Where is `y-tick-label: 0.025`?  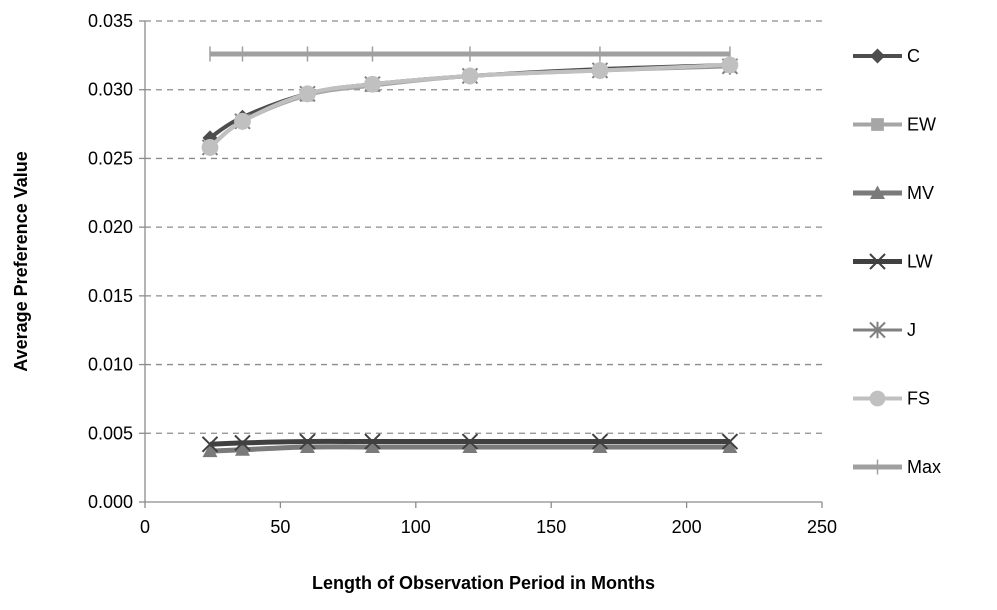
y-tick-label: 0.025 is located at coordinates (110, 158).